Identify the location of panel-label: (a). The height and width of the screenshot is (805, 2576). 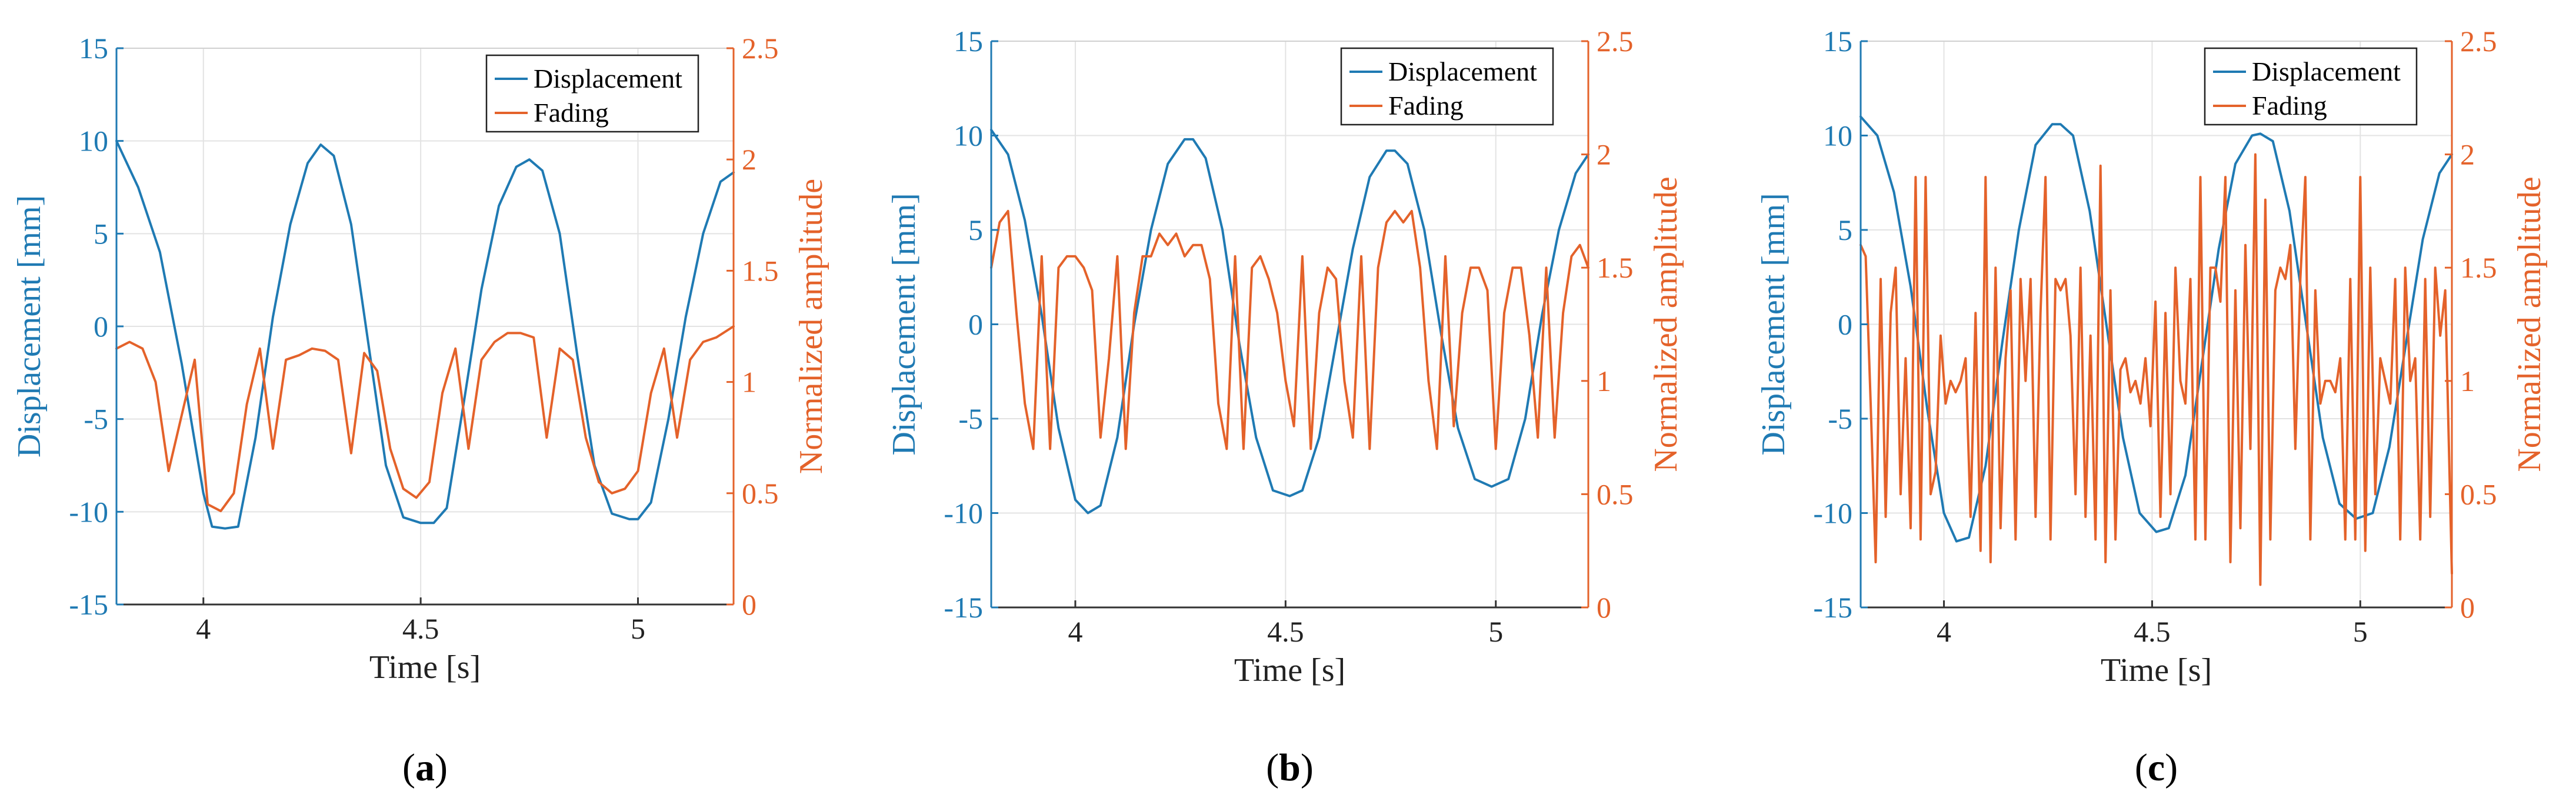
(425, 767).